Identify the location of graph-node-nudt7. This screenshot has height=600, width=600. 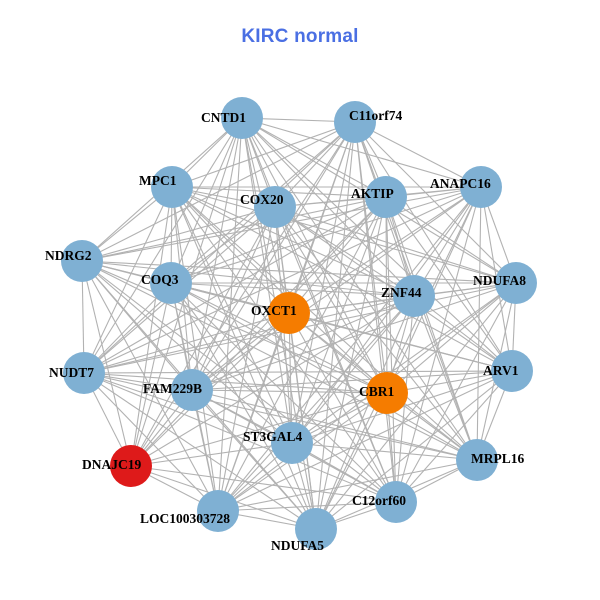
(84, 373).